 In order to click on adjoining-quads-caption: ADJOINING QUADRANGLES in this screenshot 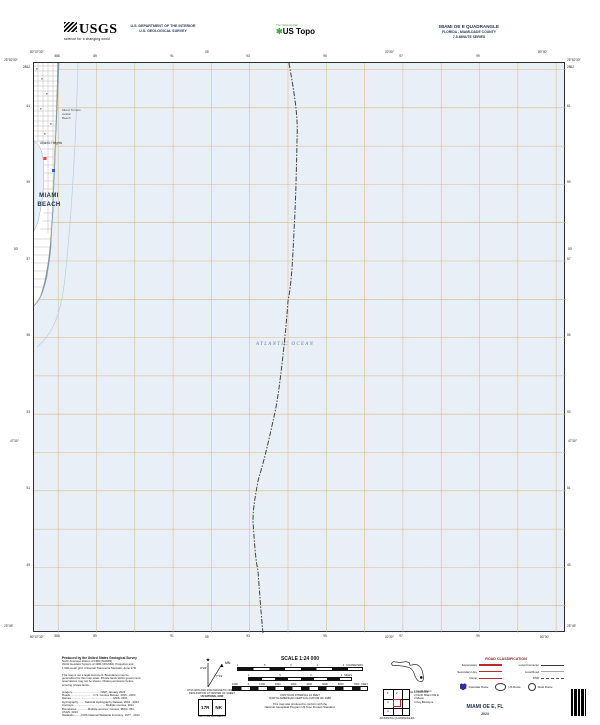, I will do `click(397, 718)`.